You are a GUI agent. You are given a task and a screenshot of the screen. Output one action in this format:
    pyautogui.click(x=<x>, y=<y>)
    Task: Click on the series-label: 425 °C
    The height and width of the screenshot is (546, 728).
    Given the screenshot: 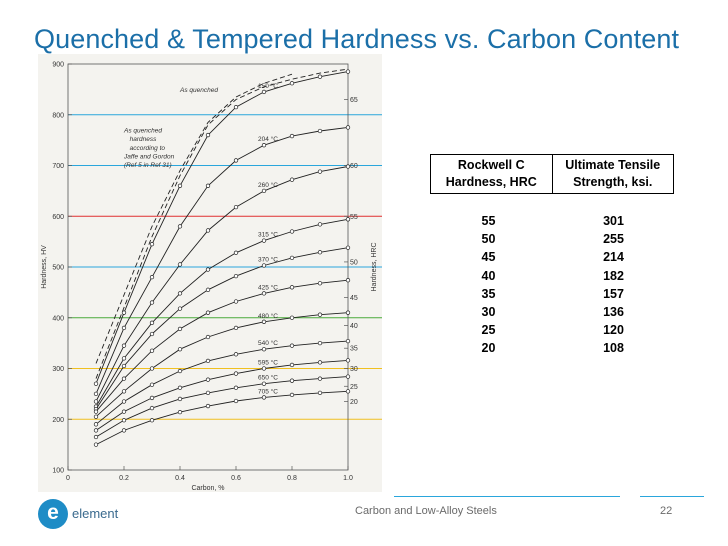 What is the action you would take?
    pyautogui.click(x=268, y=287)
    